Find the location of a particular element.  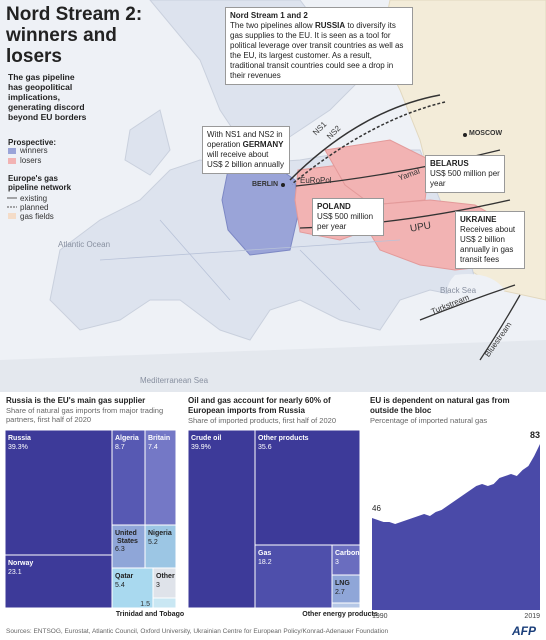

cell-label: Carbon is located at coordinates (347, 553).